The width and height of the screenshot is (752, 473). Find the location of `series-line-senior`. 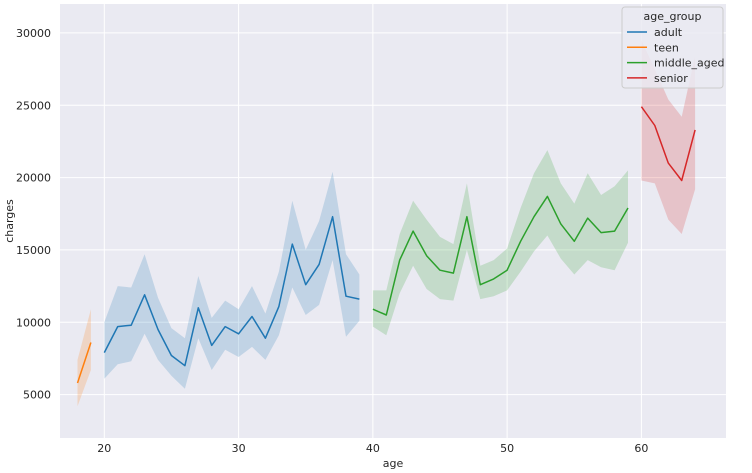

series-line-senior is located at coordinates (668, 144).